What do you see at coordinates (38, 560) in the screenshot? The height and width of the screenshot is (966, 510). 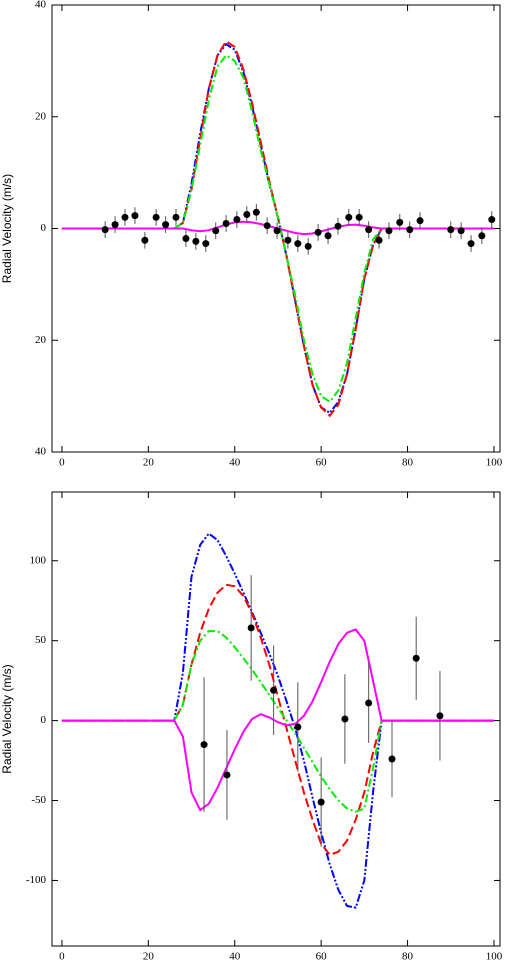 I see `y-tick-label: 100` at bounding box center [38, 560].